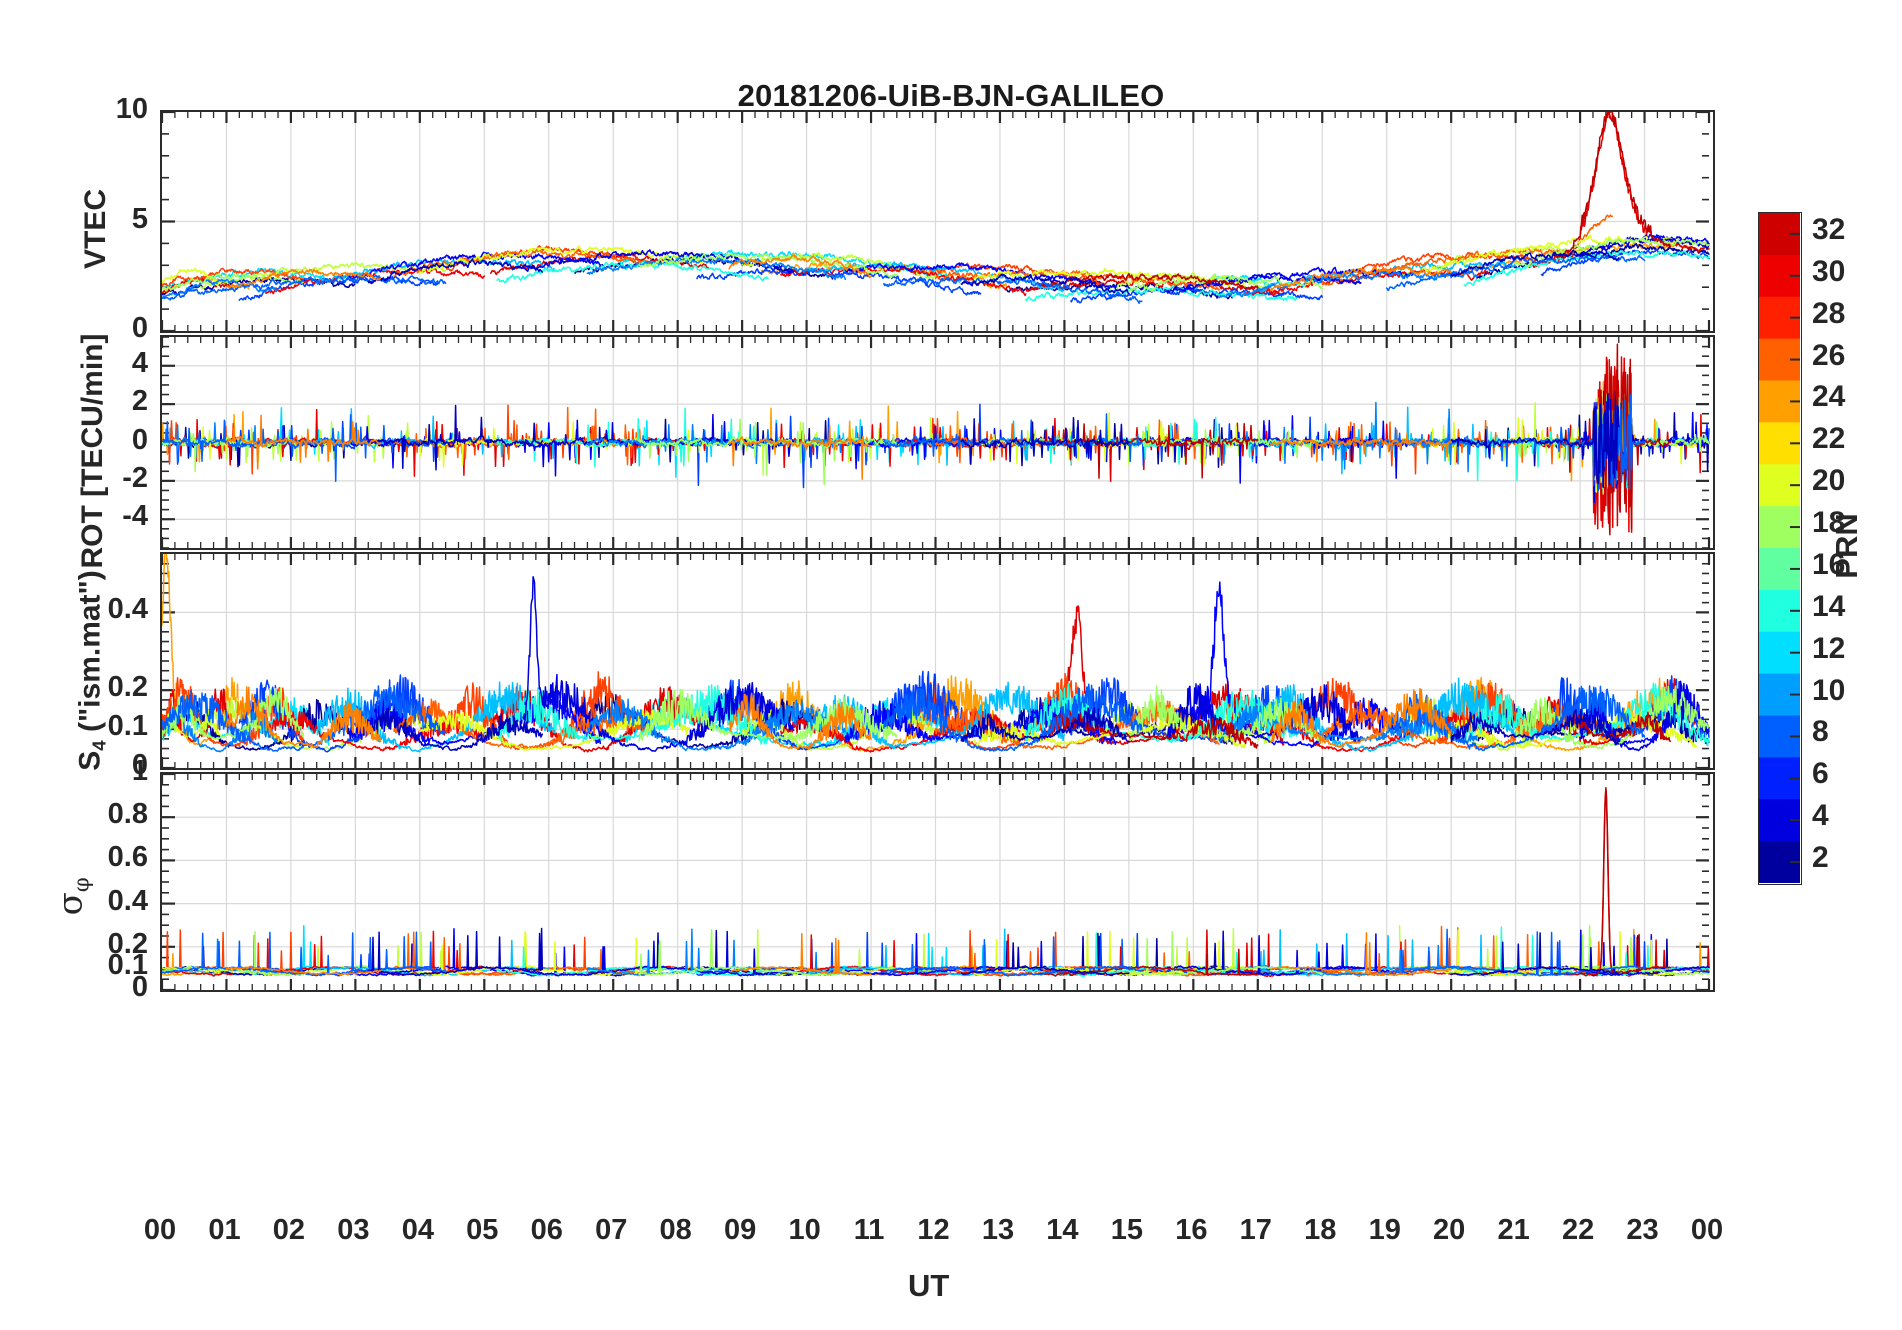 The height and width of the screenshot is (1330, 1902). I want to click on colorbar-tick-1: 30, so click(1829, 271).